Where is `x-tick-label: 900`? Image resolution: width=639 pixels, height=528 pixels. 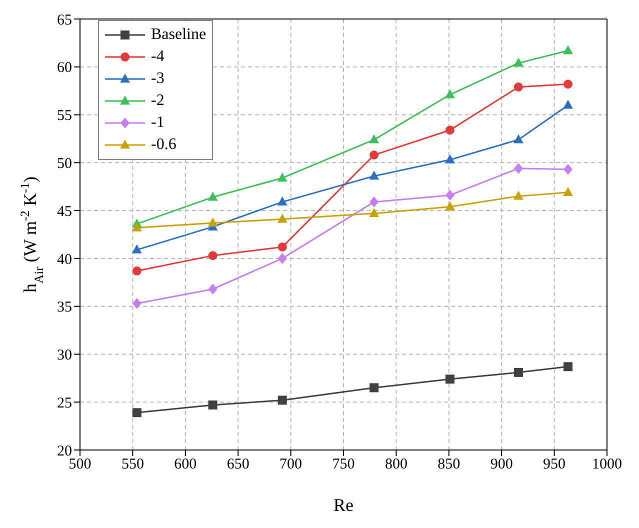
x-tick-label: 900 is located at coordinates (501, 464).